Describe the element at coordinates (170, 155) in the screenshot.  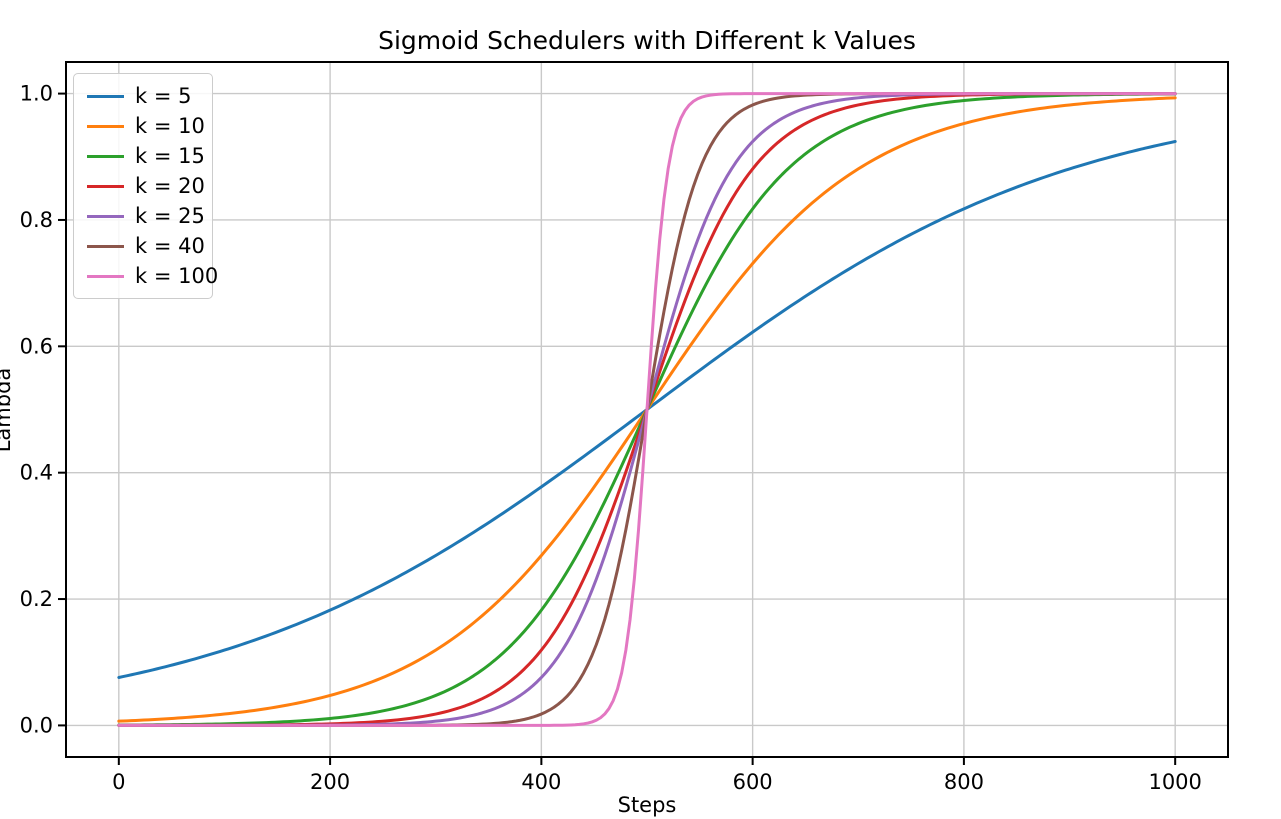
I see `legend-label: k = 15` at that location.